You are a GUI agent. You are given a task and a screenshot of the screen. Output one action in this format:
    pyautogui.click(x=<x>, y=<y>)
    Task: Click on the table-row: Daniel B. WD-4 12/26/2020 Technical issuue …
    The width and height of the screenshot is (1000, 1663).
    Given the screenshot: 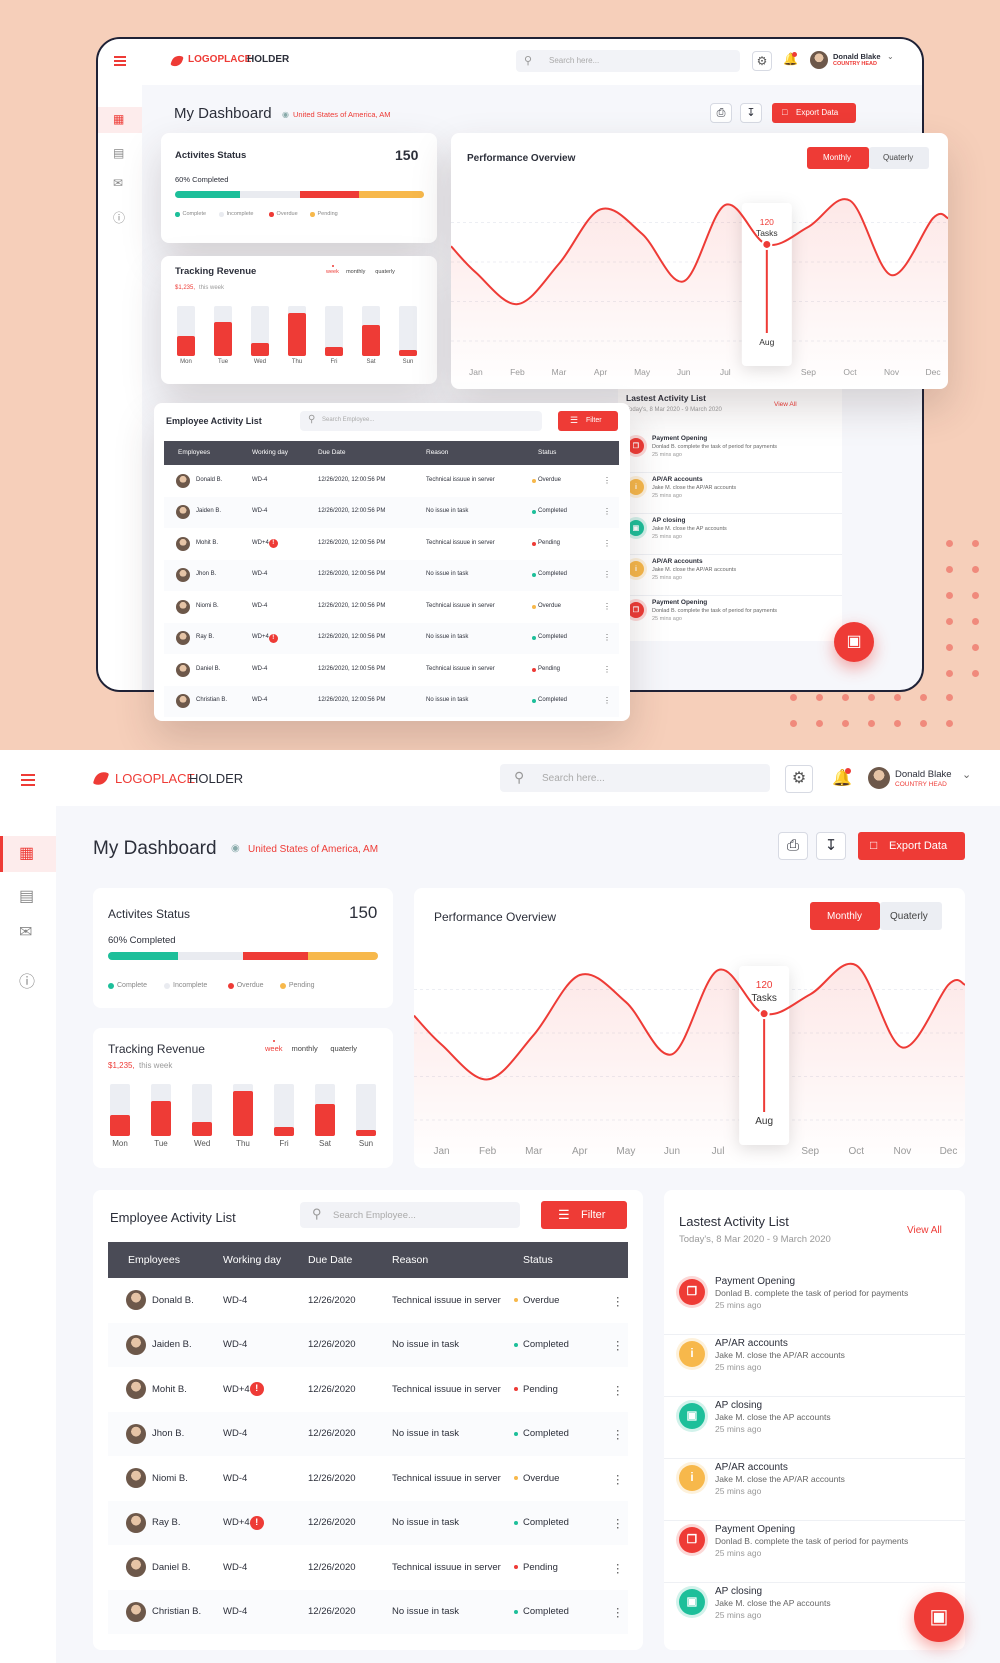 What is the action you would take?
    pyautogui.click(x=368, y=1567)
    